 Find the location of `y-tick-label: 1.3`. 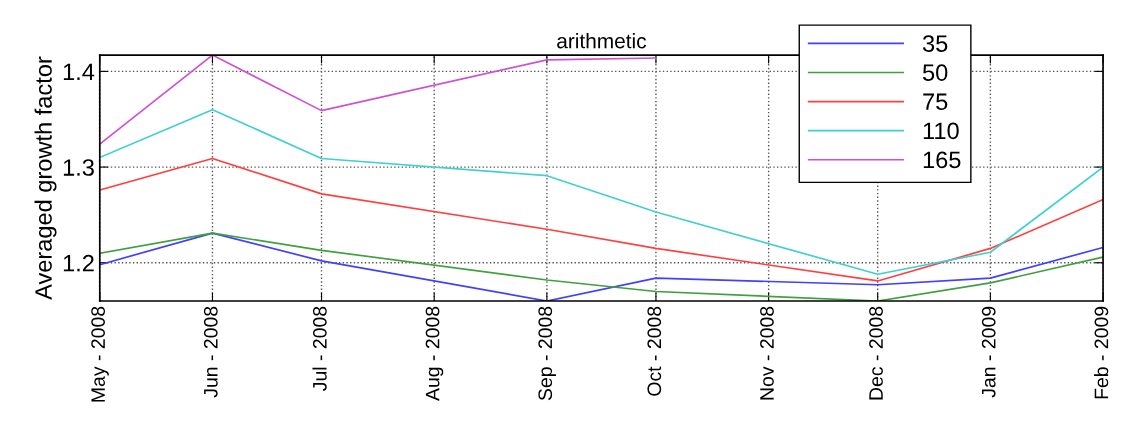

y-tick-label: 1.3 is located at coordinates (78, 167).